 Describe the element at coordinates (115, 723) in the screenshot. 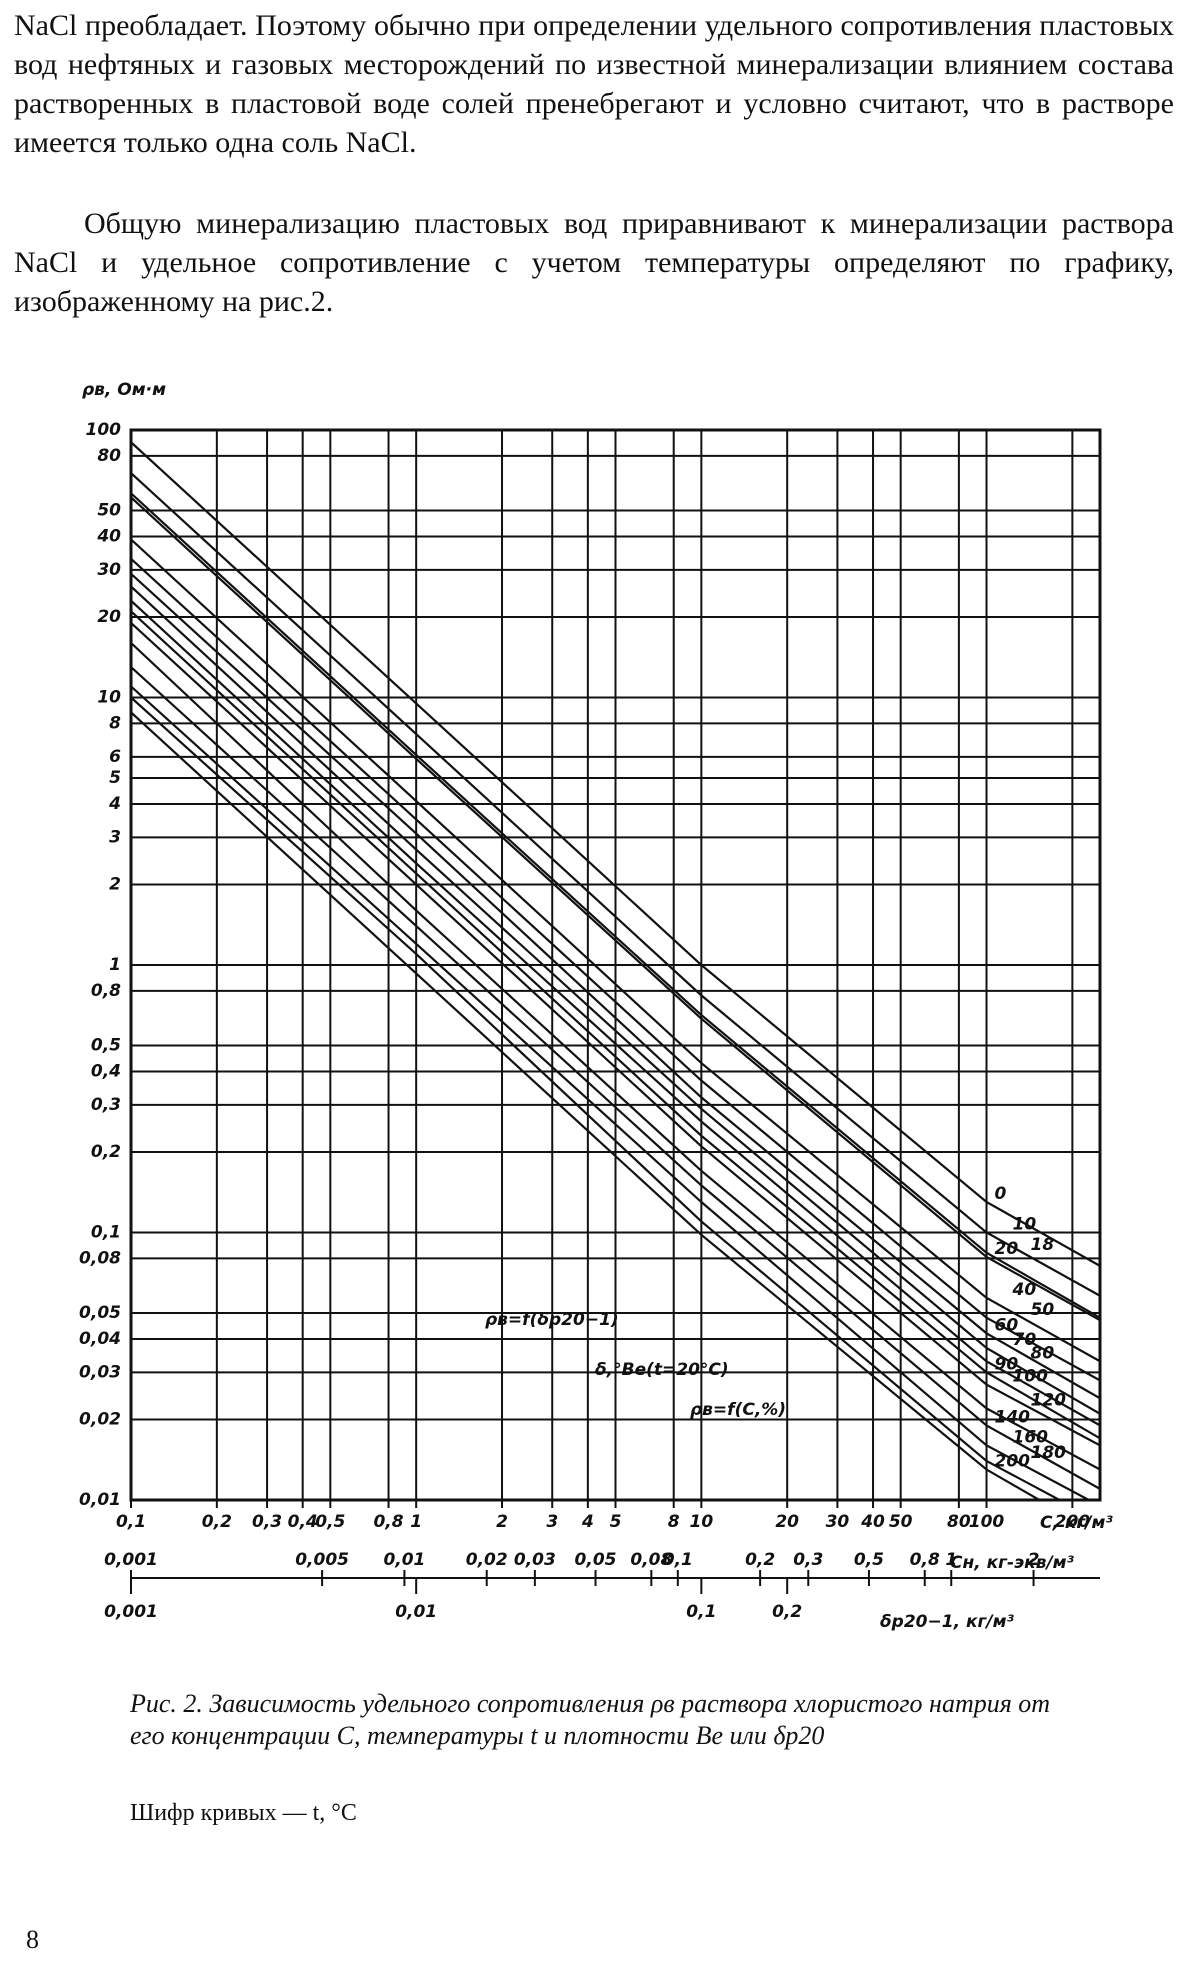

I see `y-tick-label: 8` at that location.